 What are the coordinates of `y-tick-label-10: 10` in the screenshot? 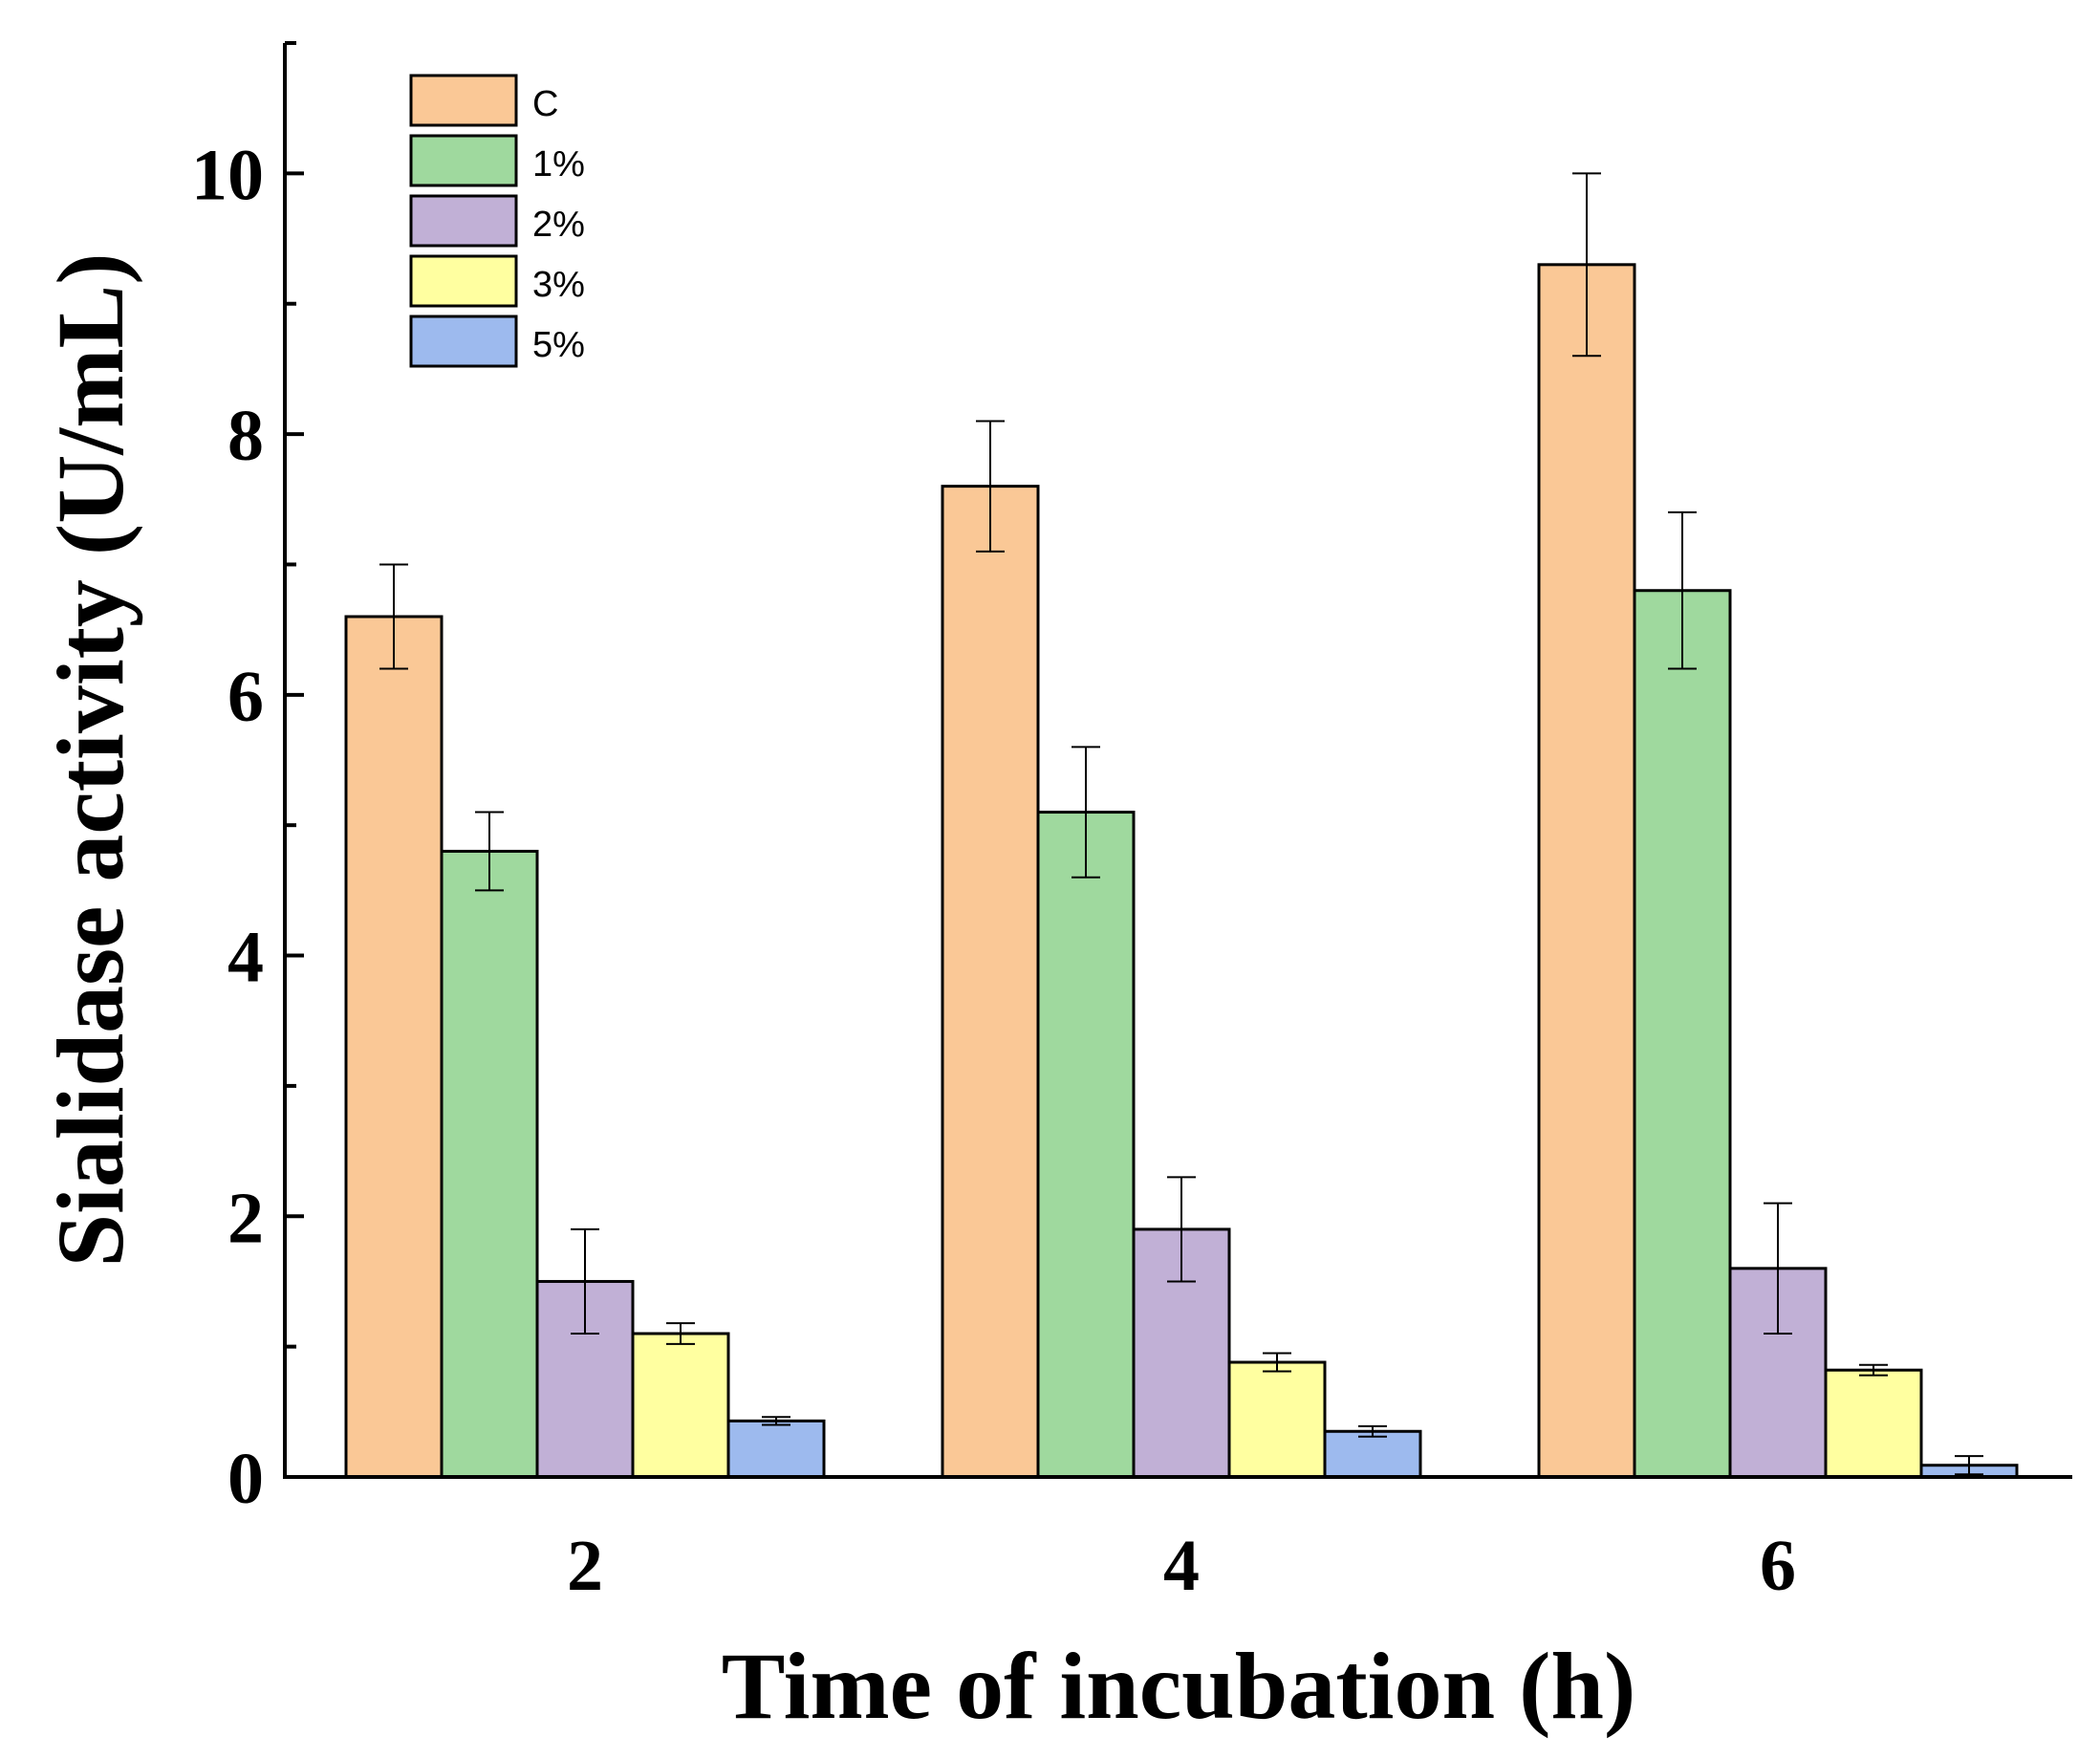 It's located at (227, 175).